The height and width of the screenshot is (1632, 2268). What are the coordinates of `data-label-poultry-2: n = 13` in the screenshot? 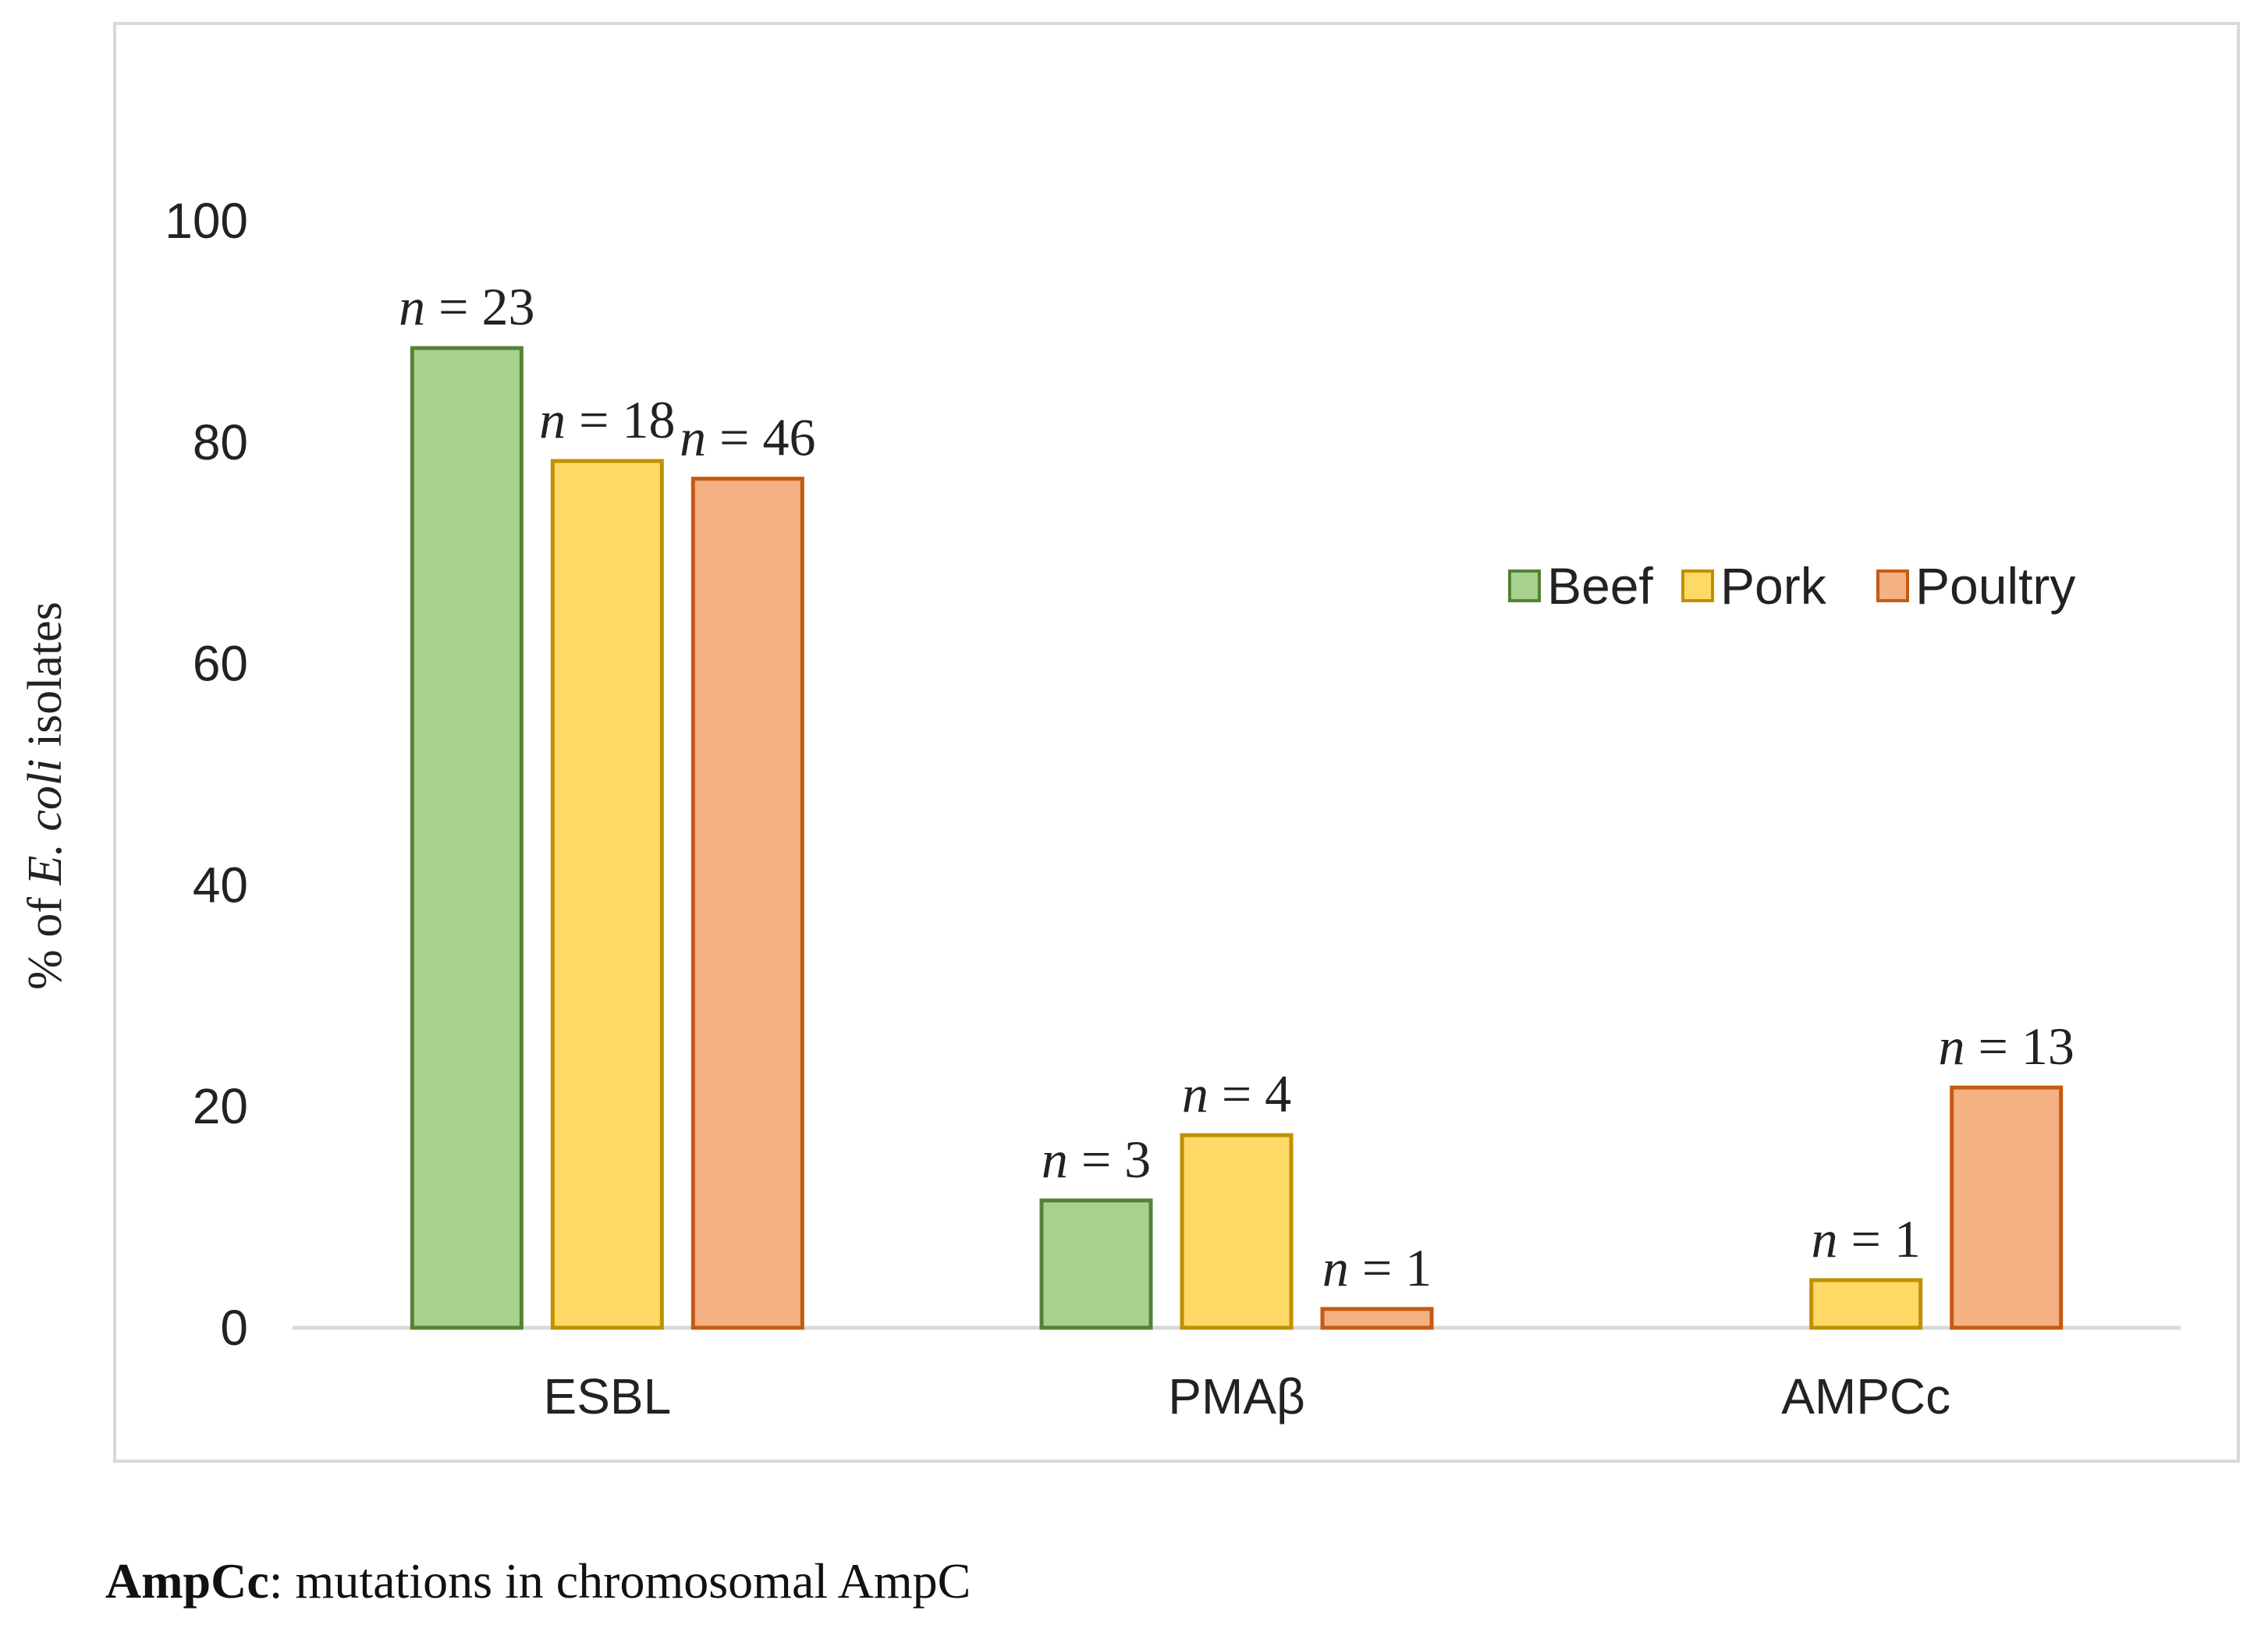 It's located at (2006, 1046).